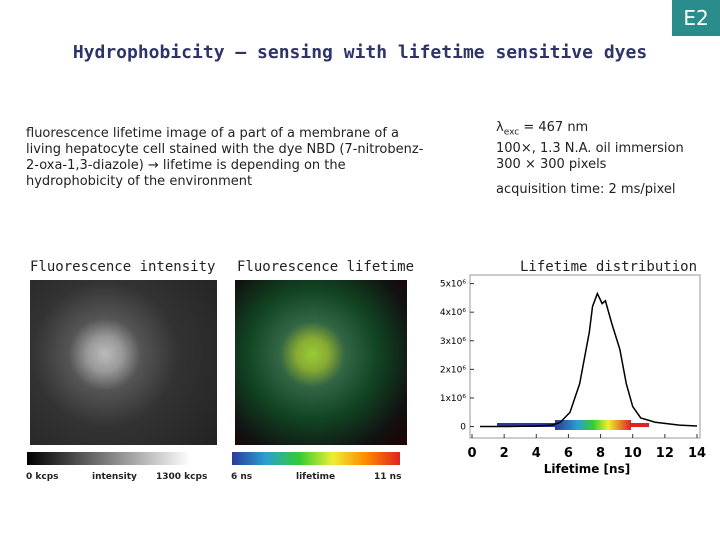  I want to click on excitation-text: = 467 nm, so click(556, 127).